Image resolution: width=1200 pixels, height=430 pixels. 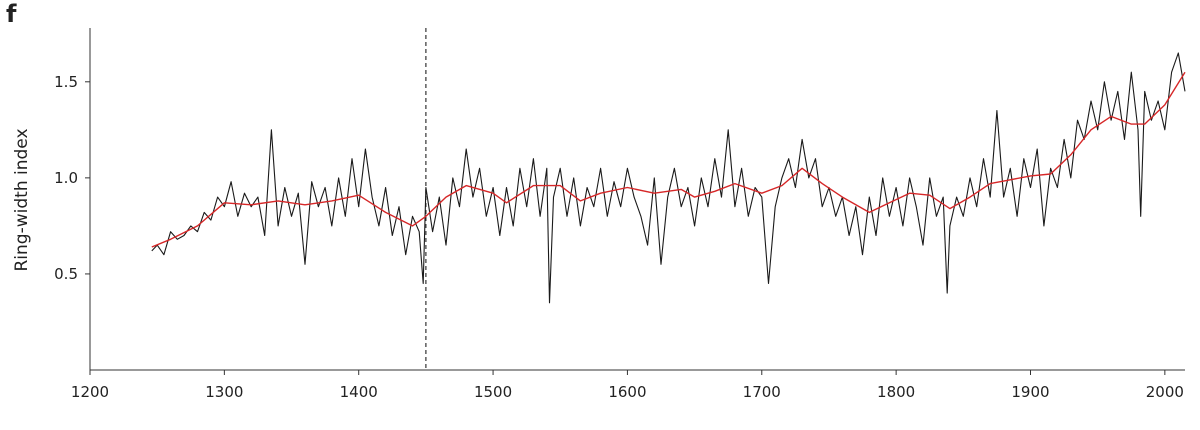 What do you see at coordinates (627, 392) in the screenshot?
I see `x-tick-label: 1600` at bounding box center [627, 392].